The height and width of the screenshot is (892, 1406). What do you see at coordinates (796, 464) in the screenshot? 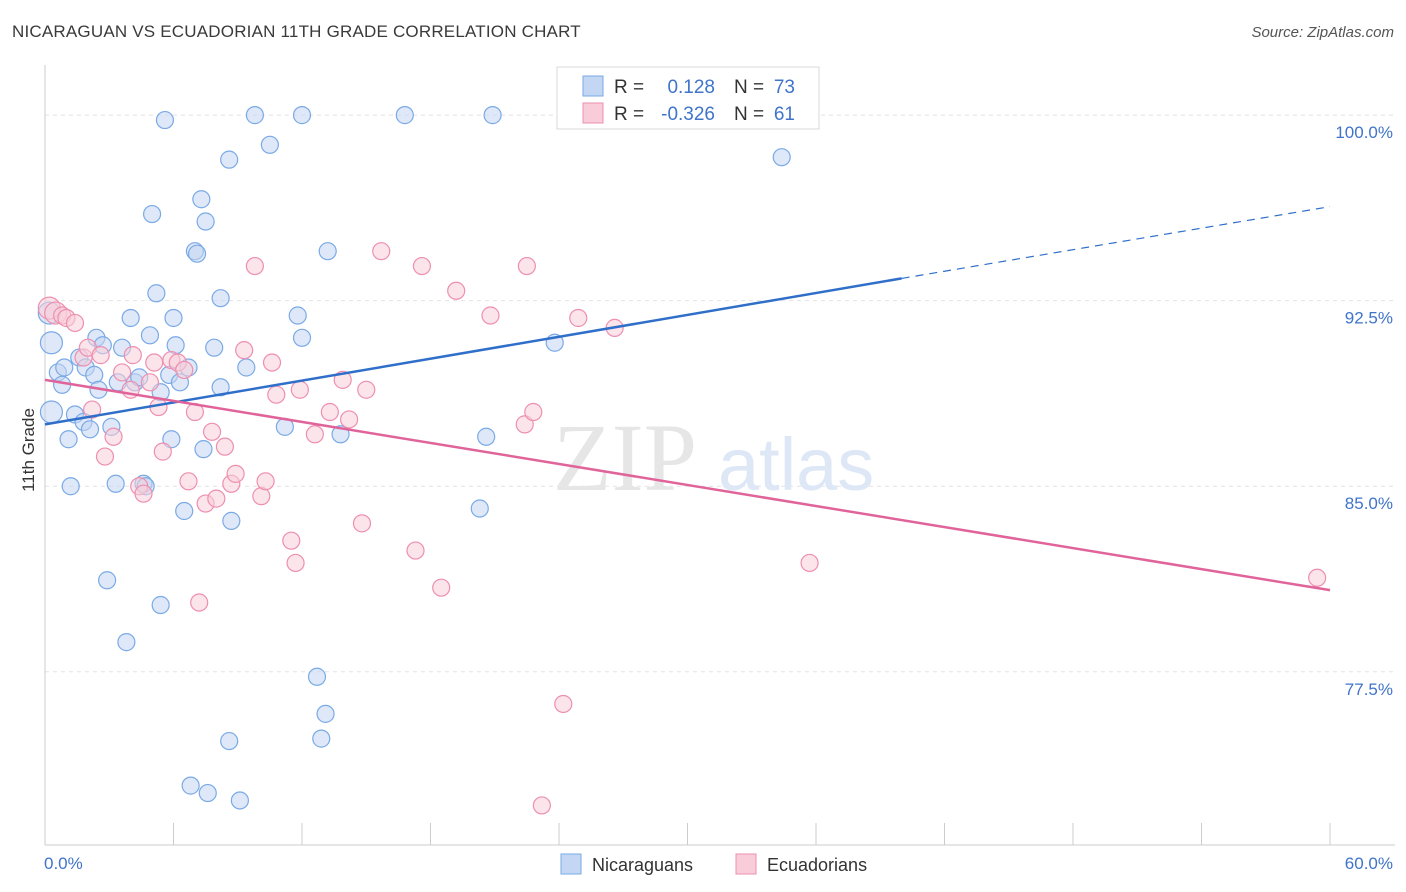
I see `watermark-atlas: atlas` at bounding box center [796, 464].